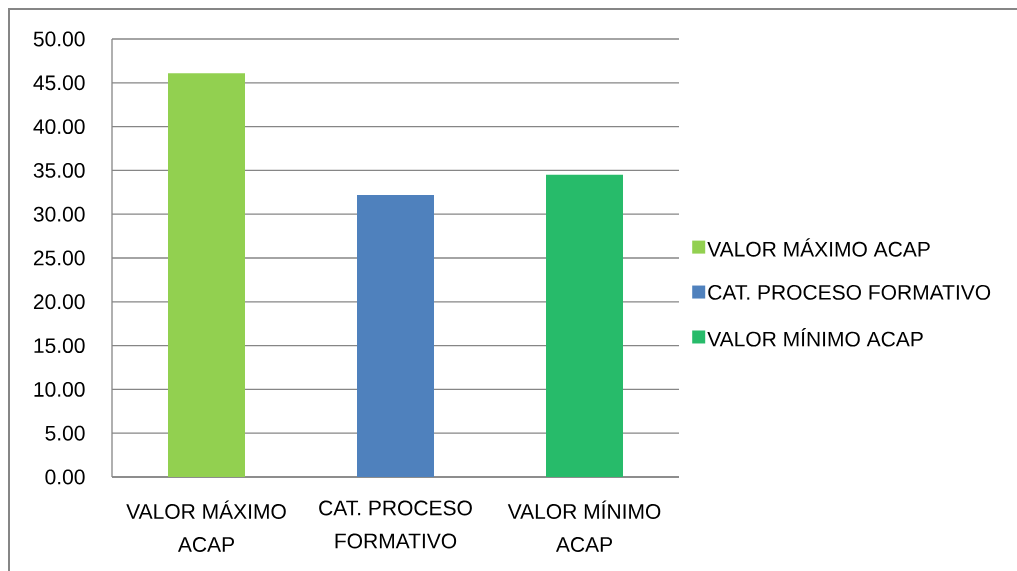 The image size is (1017, 571). What do you see at coordinates (59, 258) in the screenshot?
I see `y-tick-label: 25.00` at bounding box center [59, 258].